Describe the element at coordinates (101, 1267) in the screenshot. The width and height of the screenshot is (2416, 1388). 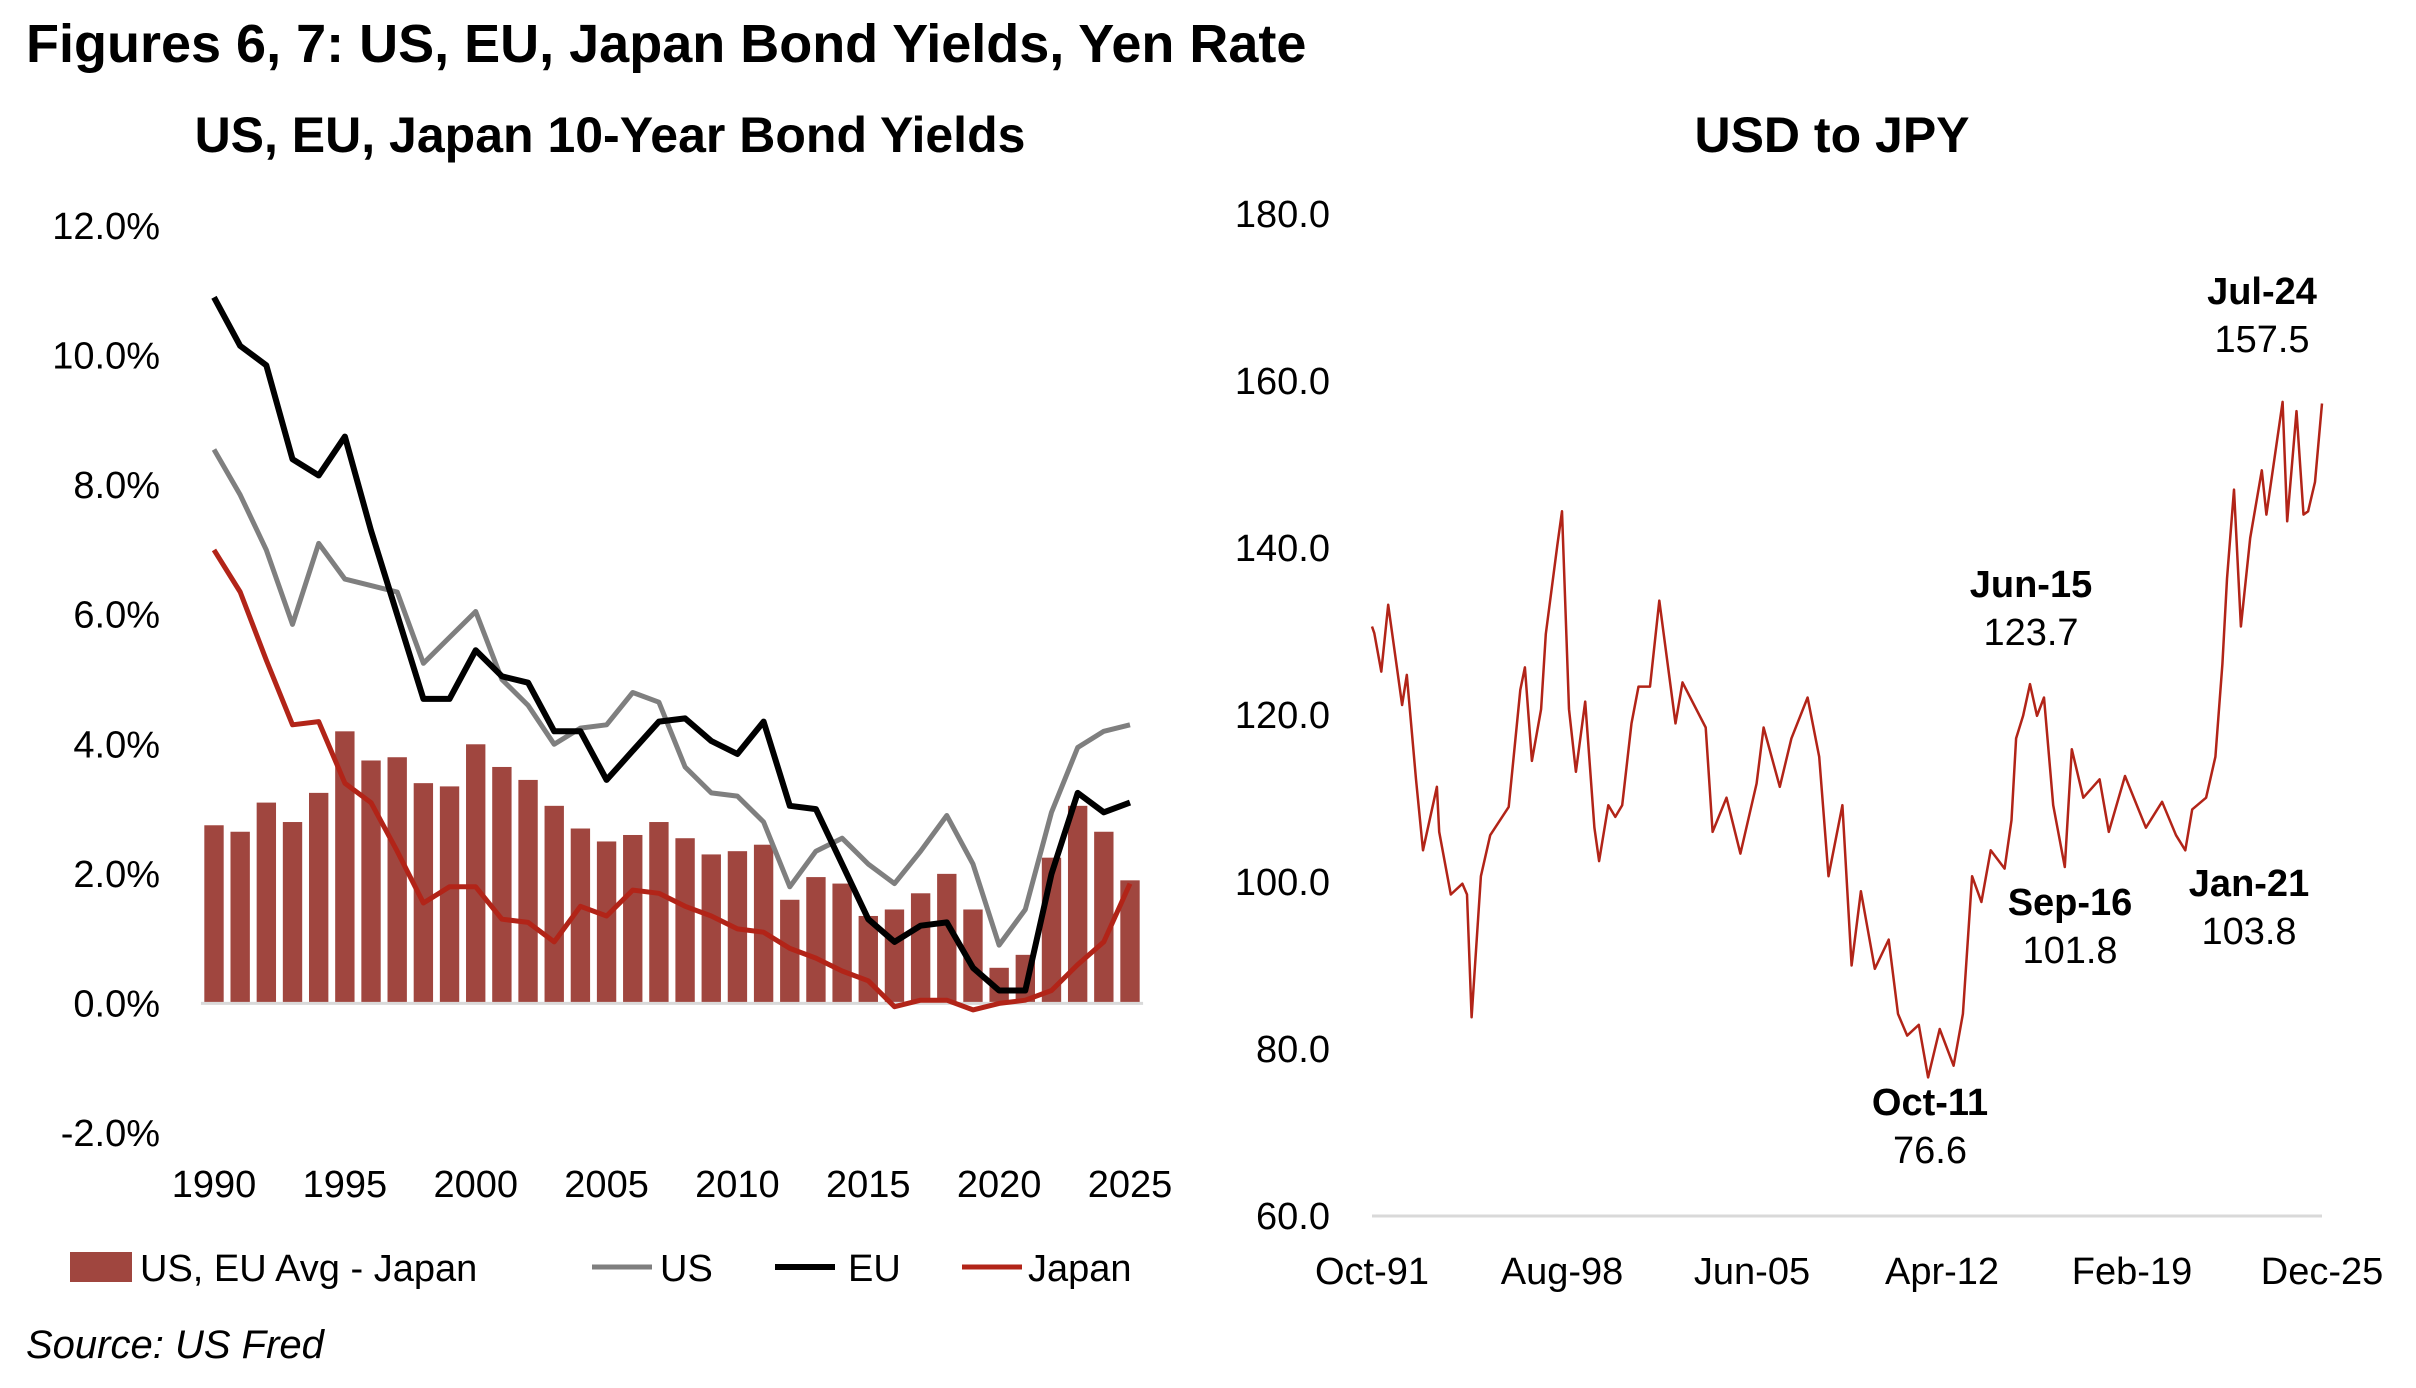
I see `legend-swatch-bar` at that location.